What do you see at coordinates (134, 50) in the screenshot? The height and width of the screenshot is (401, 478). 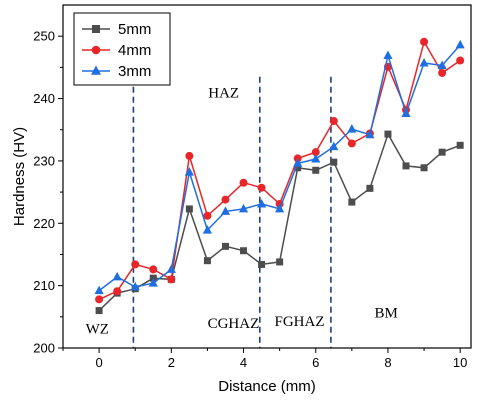 I see `legend-label-4mm: 4mm` at bounding box center [134, 50].